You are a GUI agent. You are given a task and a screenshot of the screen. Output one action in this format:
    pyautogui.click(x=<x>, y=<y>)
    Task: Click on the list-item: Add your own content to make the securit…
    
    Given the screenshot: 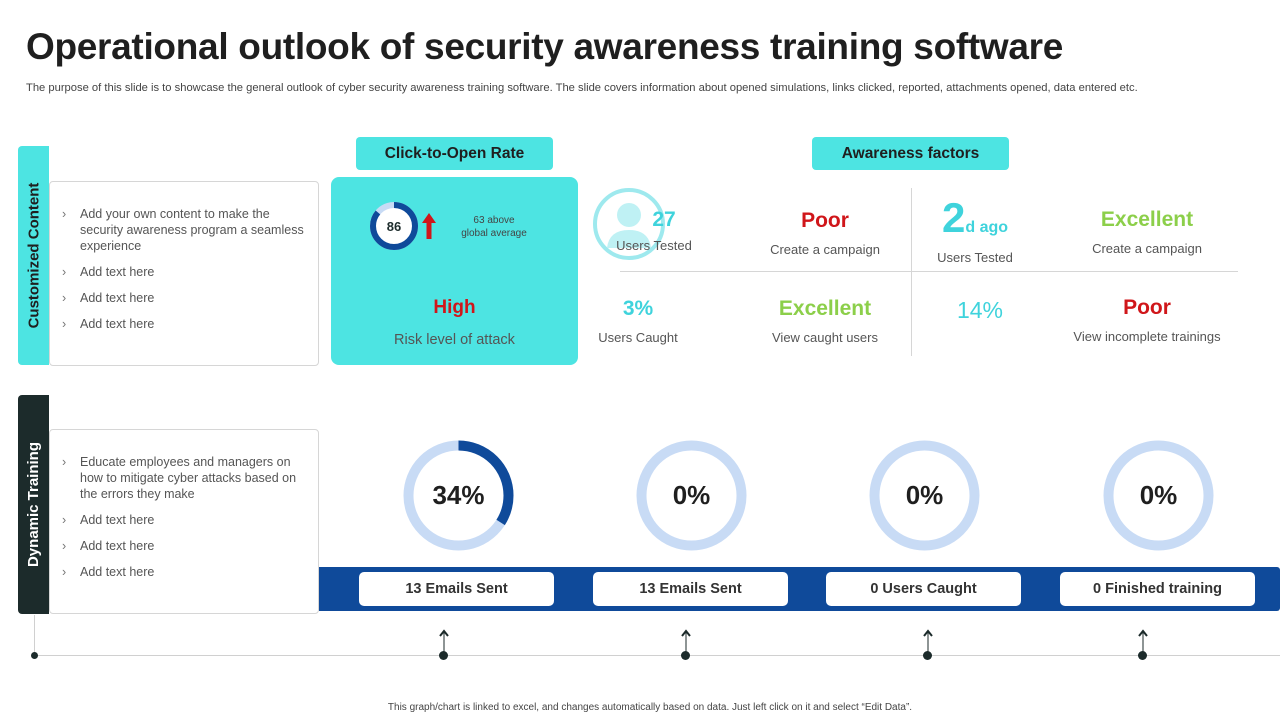 What is the action you would take?
    pyautogui.click(x=182, y=230)
    